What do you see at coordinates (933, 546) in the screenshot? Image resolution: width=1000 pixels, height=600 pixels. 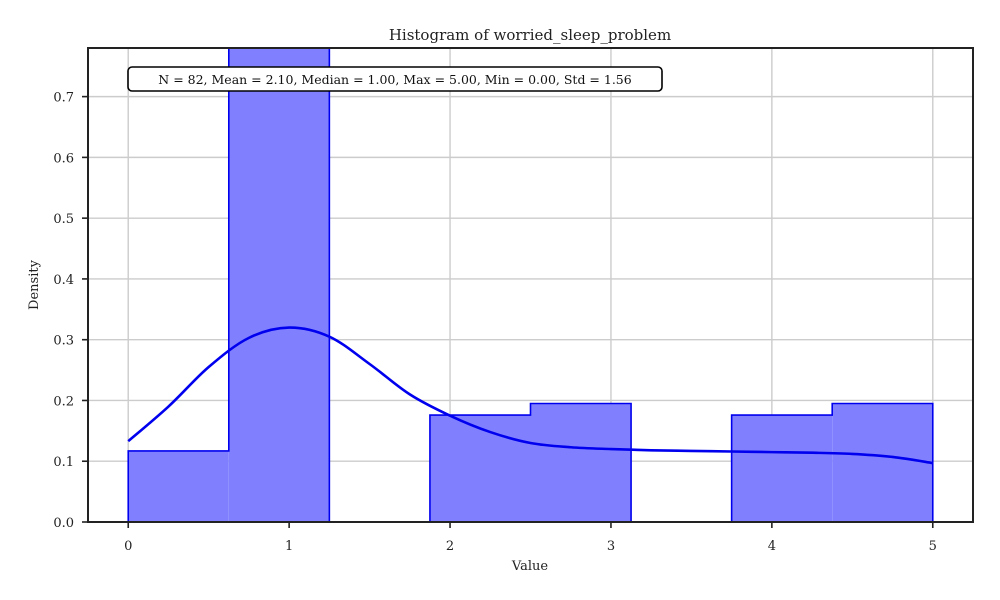 I see `x-tick-label: 5` at bounding box center [933, 546].